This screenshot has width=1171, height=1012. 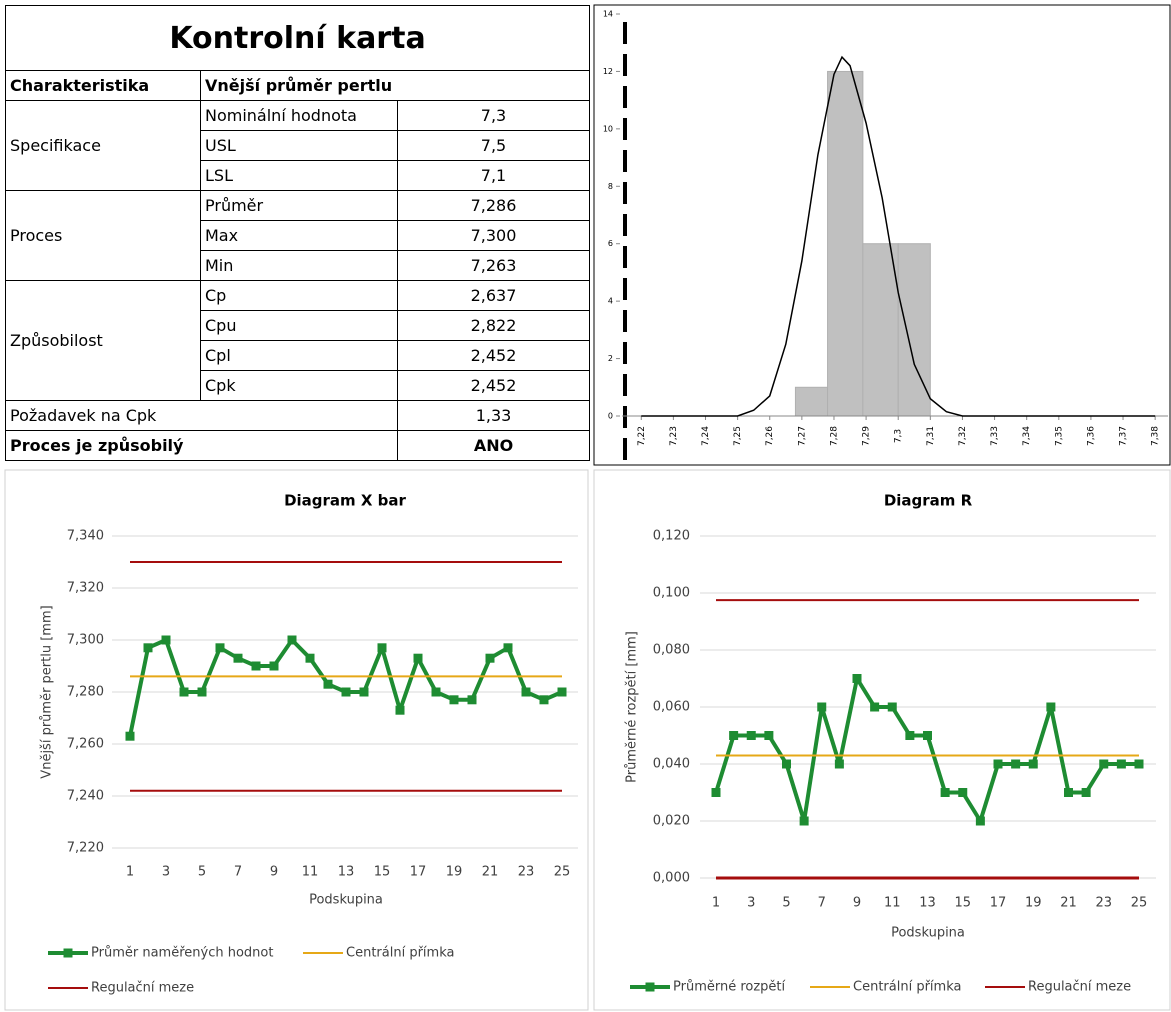 What do you see at coordinates (610, 416) in the screenshot?
I see `y-tick-label: 0` at bounding box center [610, 416].